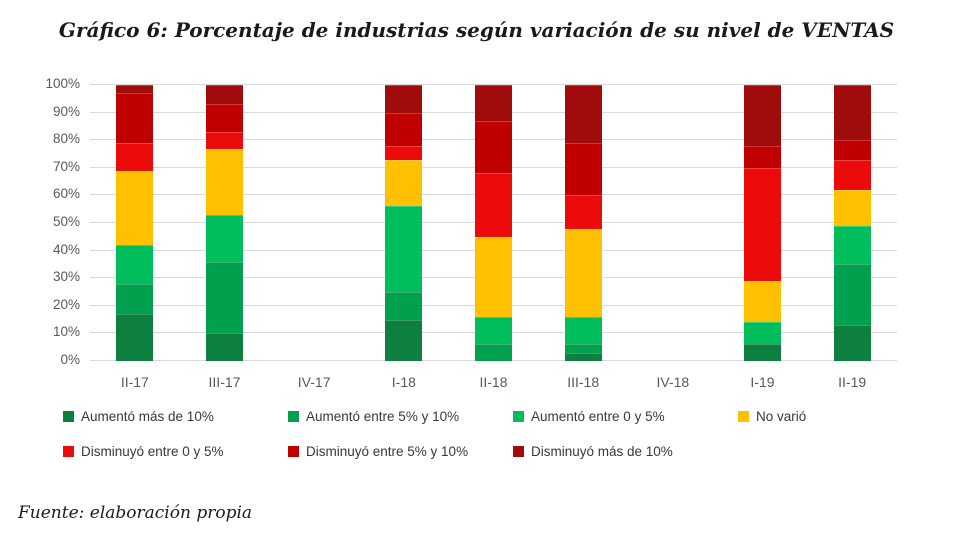  Describe the element at coordinates (135, 513) in the screenshot. I see `source-note: Fuente: elaboración propia` at that location.